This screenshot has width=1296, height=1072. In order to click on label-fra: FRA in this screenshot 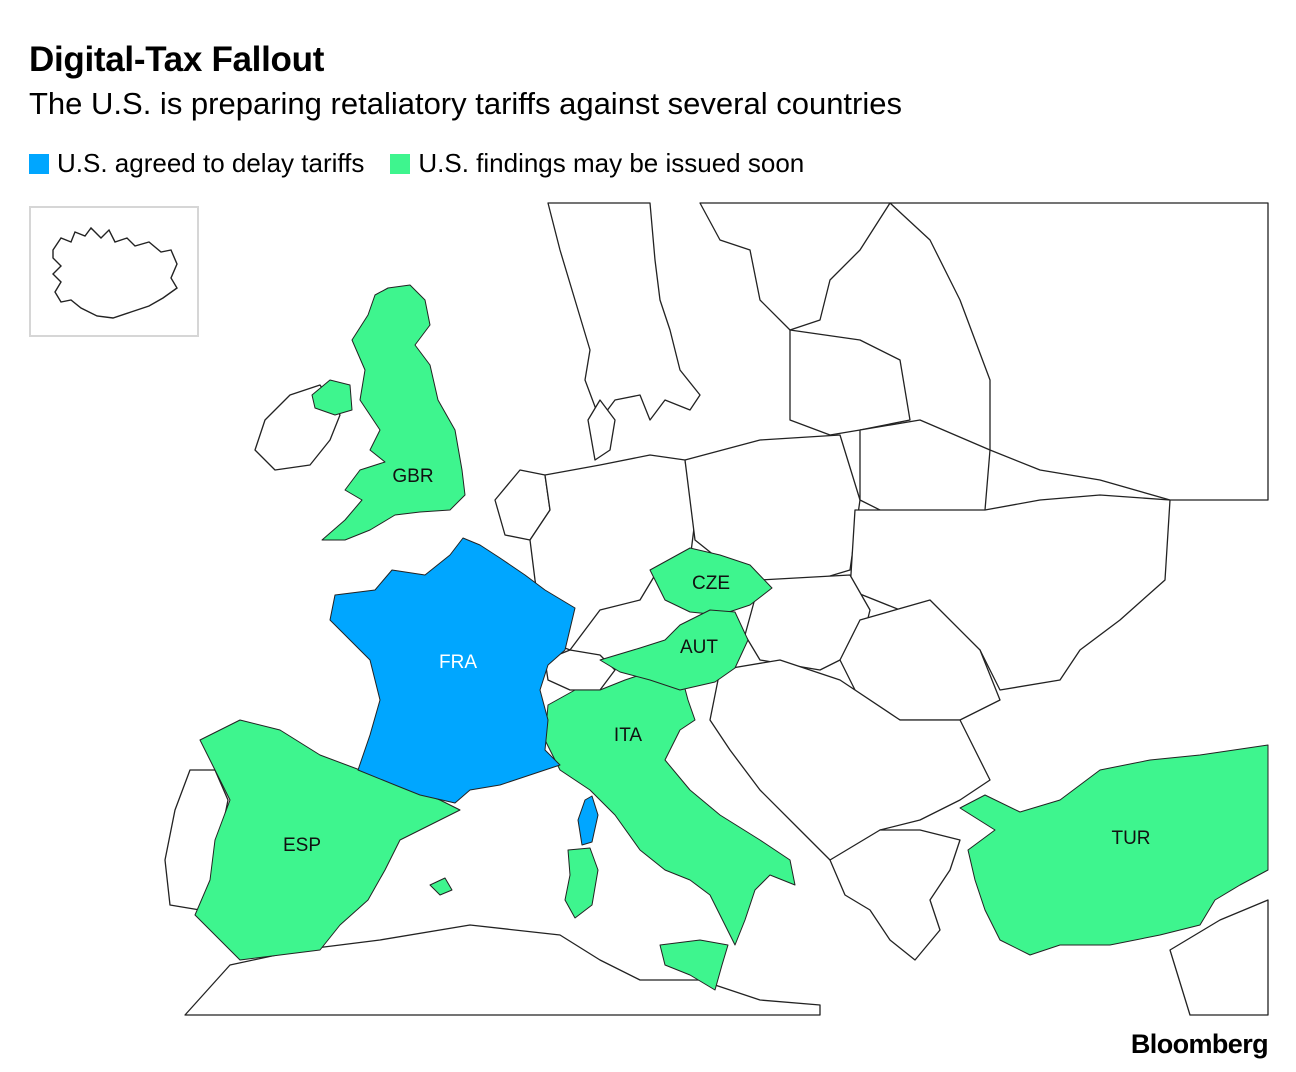, I will do `click(458, 662)`.